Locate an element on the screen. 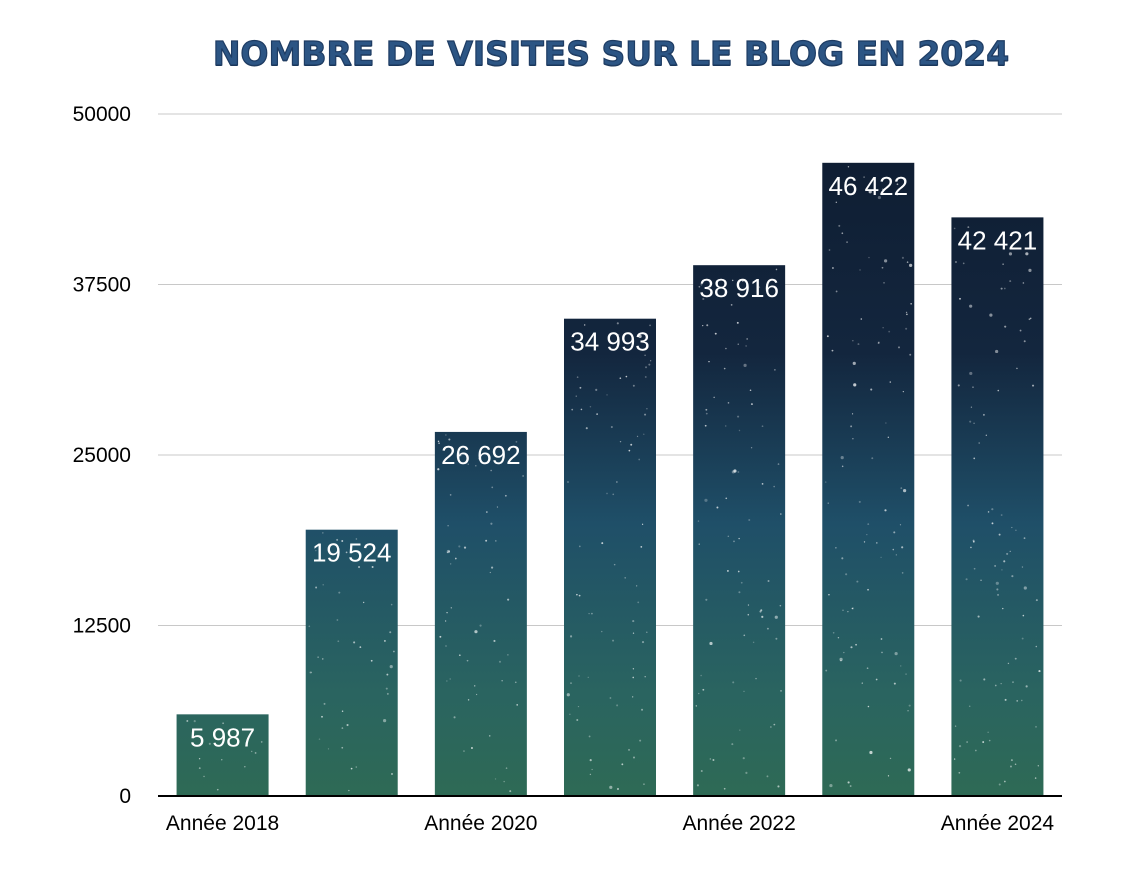 Image resolution: width=1146 pixels, height=876 pixels. y-tick-label: 50000 is located at coordinates (102, 114).